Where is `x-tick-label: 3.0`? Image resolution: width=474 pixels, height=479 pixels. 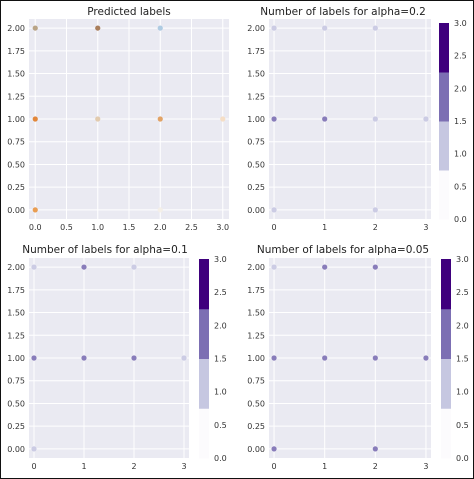 x-tick-label: 3.0 is located at coordinates (222, 227).